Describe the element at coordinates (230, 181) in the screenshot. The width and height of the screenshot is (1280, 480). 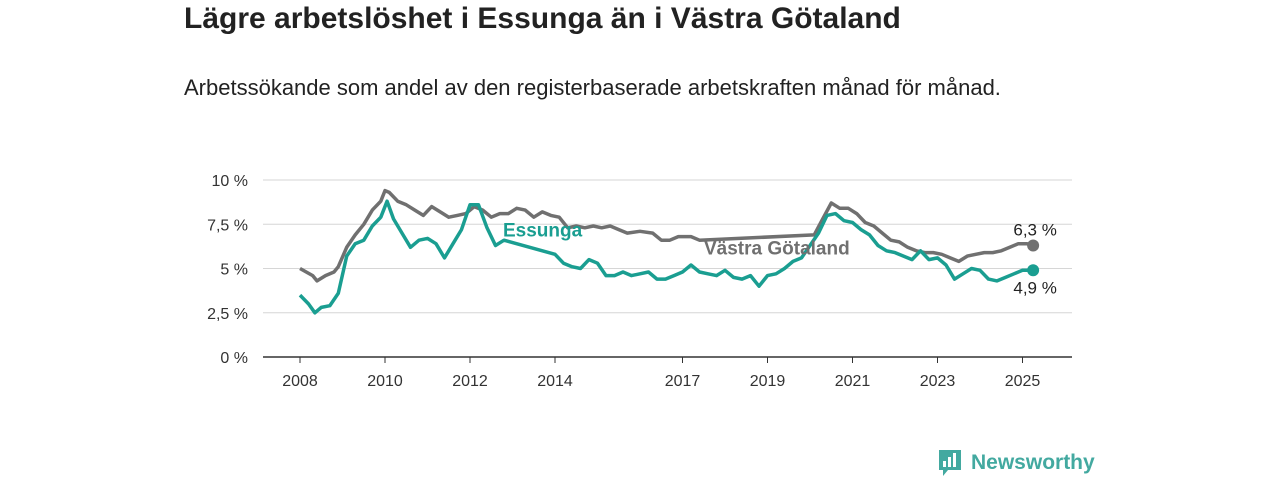
I see `y-tick-label: 10 %` at that location.